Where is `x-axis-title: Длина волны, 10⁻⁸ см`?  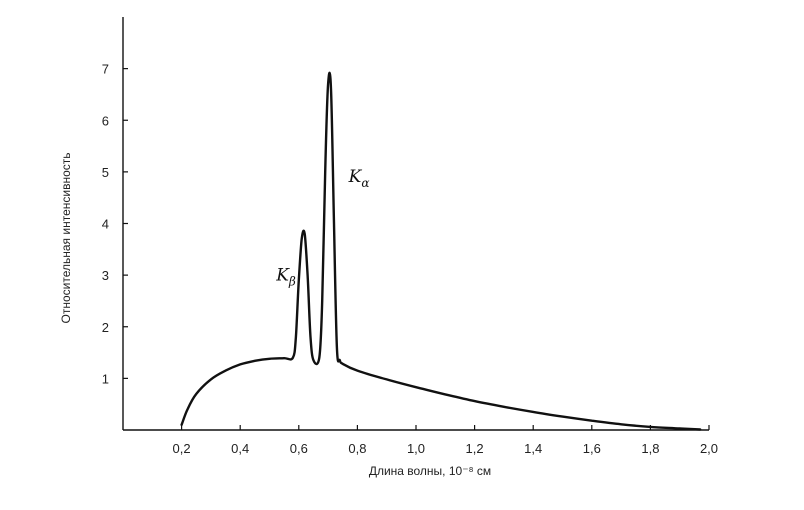
x-axis-title: Длина волны, 10⁻⁸ см is located at coordinates (430, 471).